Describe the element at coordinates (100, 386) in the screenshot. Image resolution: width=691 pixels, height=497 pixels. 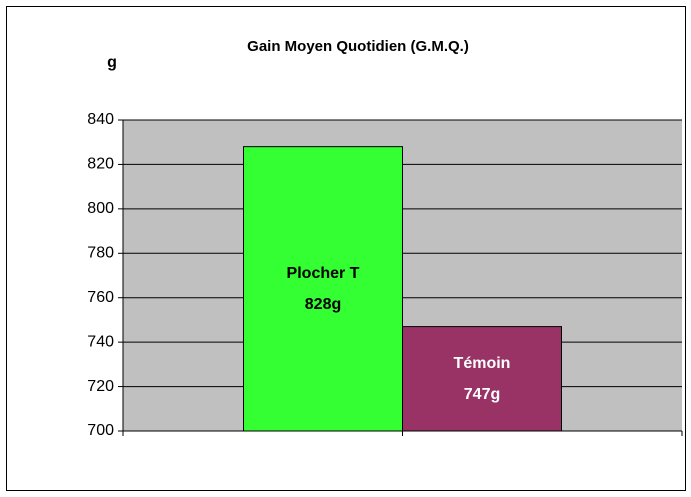
I see `y-tick-label: 720` at that location.